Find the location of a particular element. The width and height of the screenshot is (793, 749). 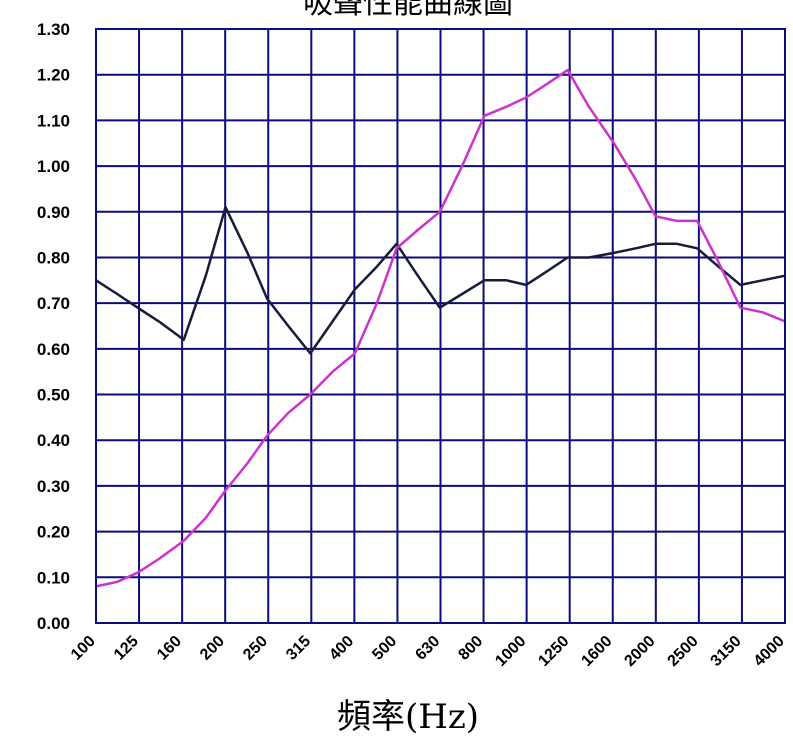

y-tick-label: 0.60 is located at coordinates (53, 349).